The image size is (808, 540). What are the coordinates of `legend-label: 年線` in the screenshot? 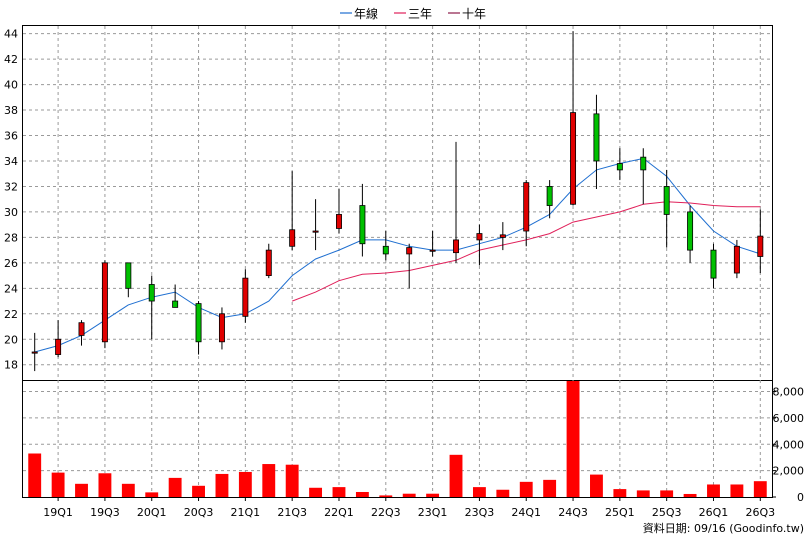 It's located at (366, 13).